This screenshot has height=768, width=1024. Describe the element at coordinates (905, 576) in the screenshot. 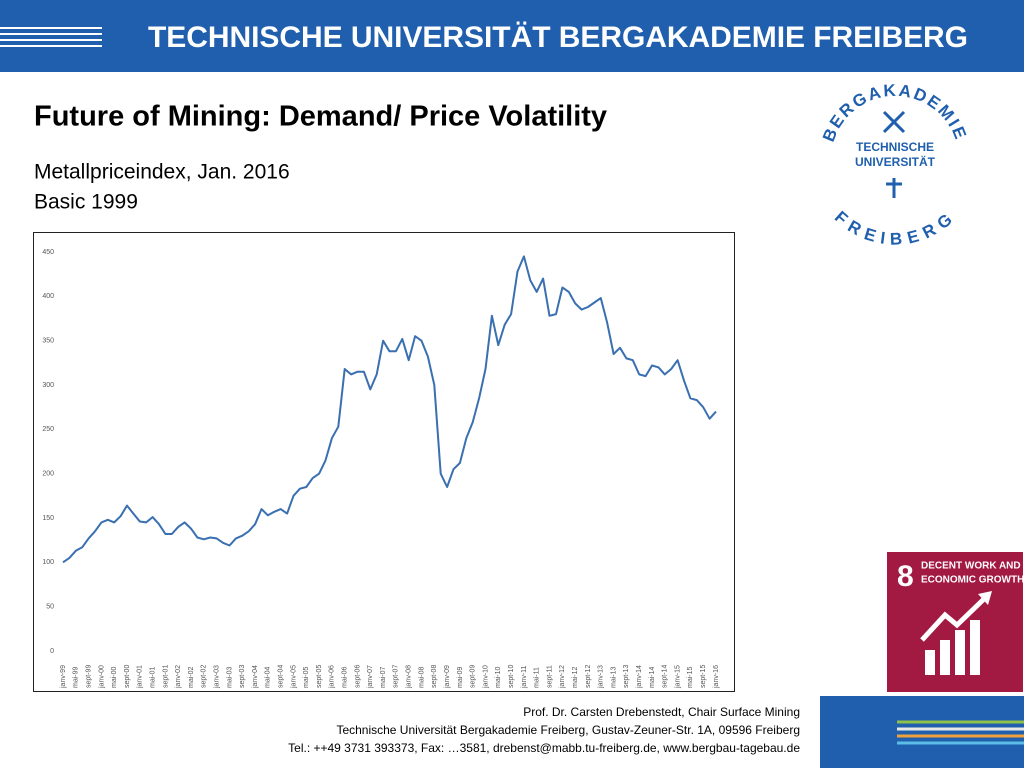

I see `sdg-number: 8` at that location.